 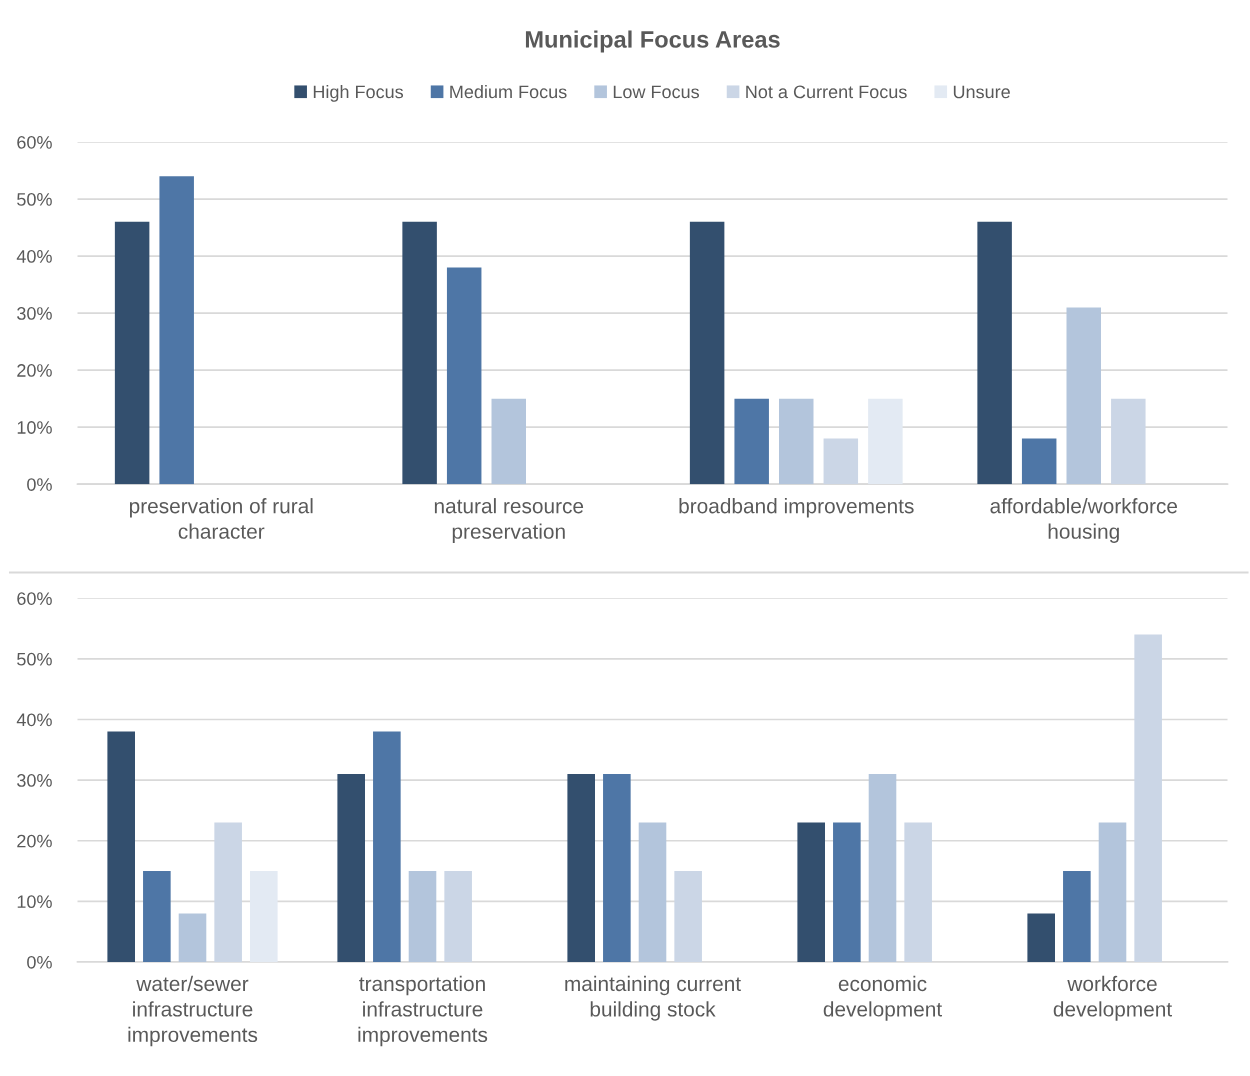 What do you see at coordinates (826, 92) in the screenshot?
I see `legend-label: Not a Current Focus` at bounding box center [826, 92].